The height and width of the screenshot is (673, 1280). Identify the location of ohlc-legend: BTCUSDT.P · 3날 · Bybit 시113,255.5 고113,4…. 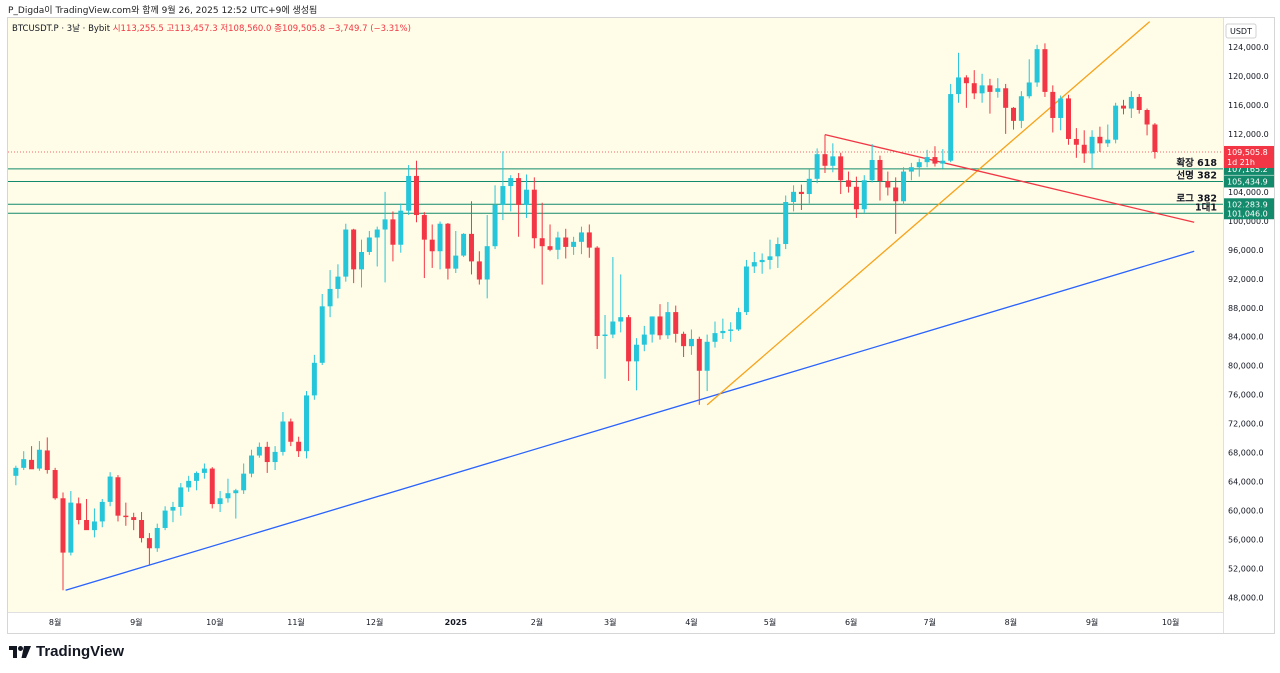
(211, 28).